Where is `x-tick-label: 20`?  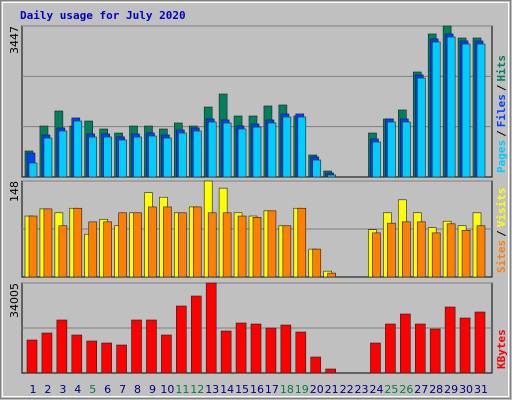
x-tick-label: 20 is located at coordinates (317, 389).